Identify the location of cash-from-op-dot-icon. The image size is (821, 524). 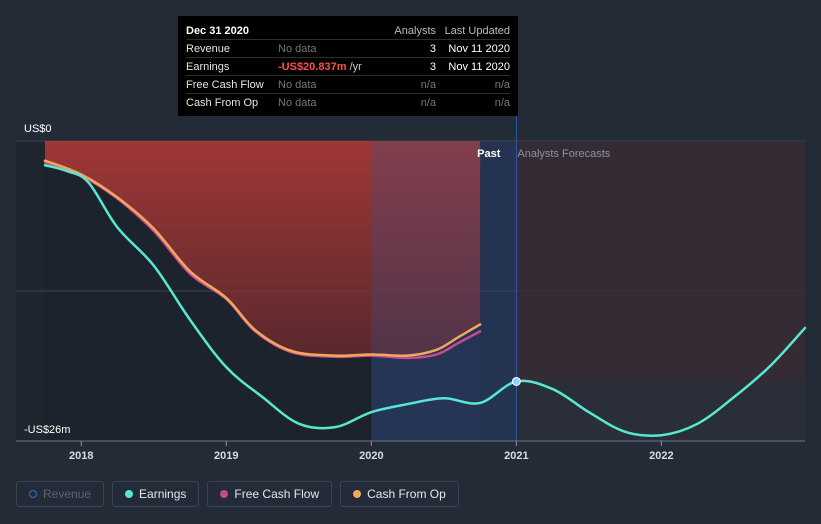
(357, 494).